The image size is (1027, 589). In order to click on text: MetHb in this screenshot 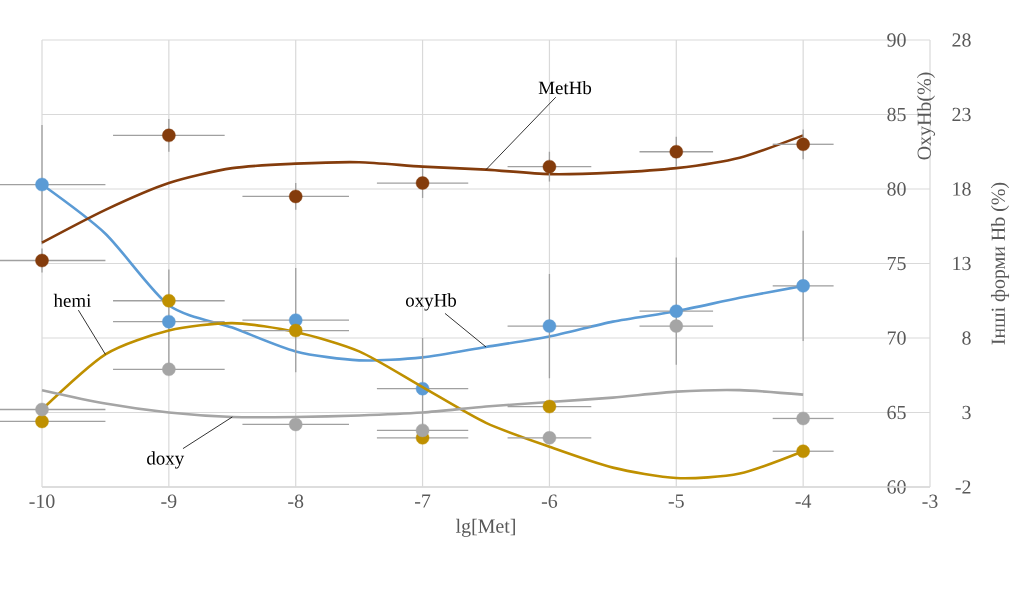, I will do `click(565, 87)`.